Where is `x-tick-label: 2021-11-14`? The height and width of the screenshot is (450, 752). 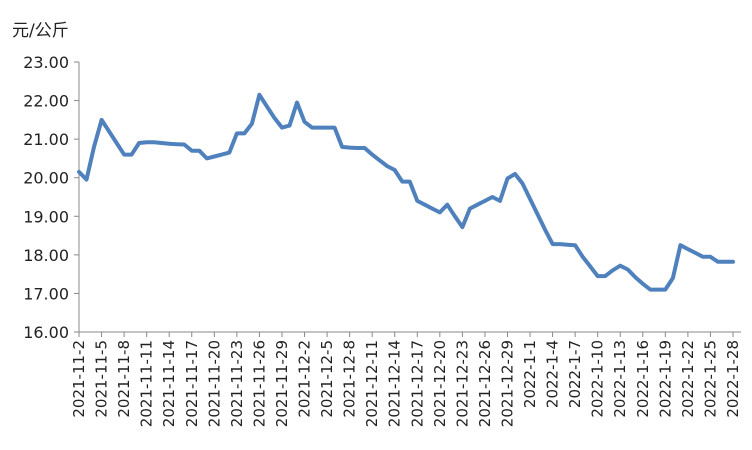 x-tick-label: 2021-11-14 is located at coordinates (169, 383).